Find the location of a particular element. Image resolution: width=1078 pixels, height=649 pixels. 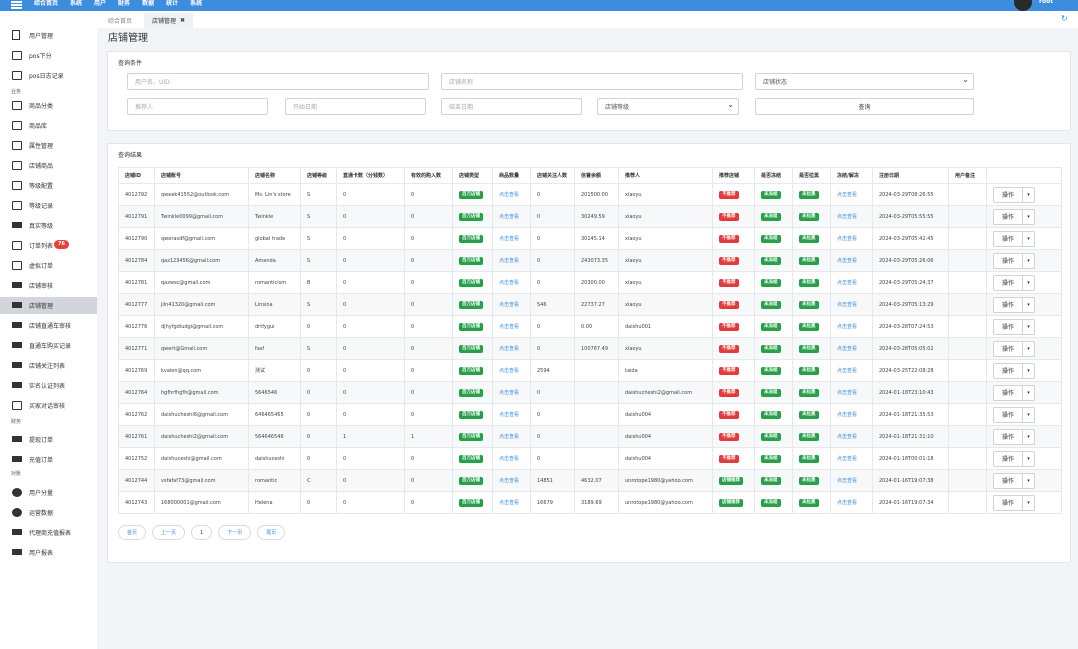

end-date-input: 结束日期 is located at coordinates (511, 106).